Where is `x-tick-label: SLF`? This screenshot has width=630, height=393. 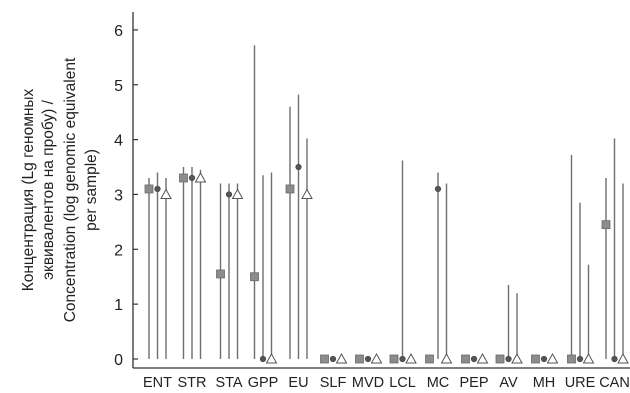 x-tick-label: SLF is located at coordinates (333, 383).